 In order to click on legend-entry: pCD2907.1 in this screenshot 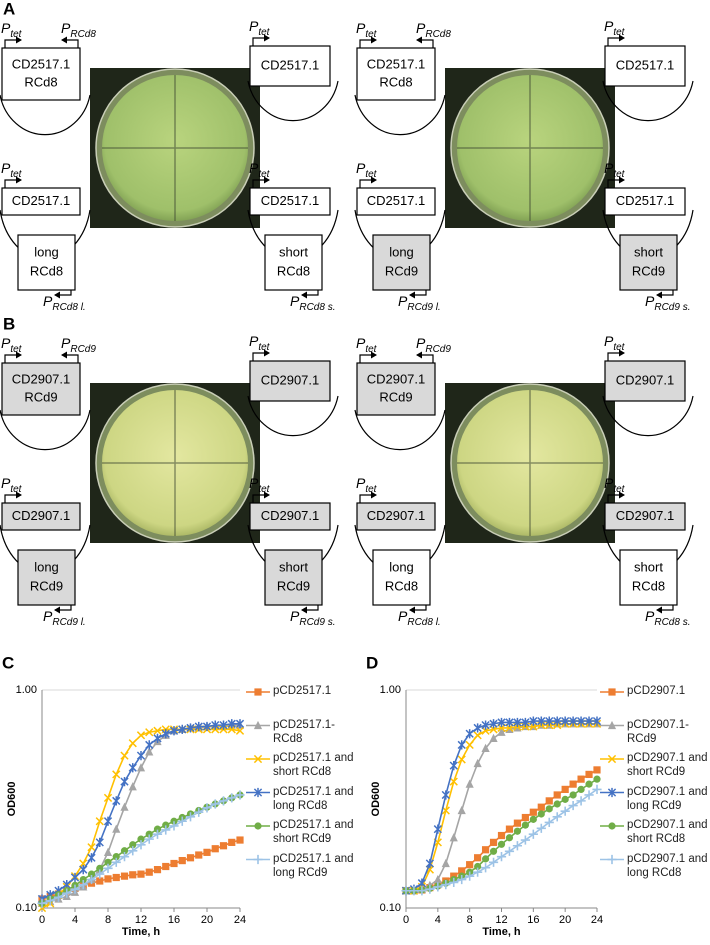, I will do `click(656, 691)`.